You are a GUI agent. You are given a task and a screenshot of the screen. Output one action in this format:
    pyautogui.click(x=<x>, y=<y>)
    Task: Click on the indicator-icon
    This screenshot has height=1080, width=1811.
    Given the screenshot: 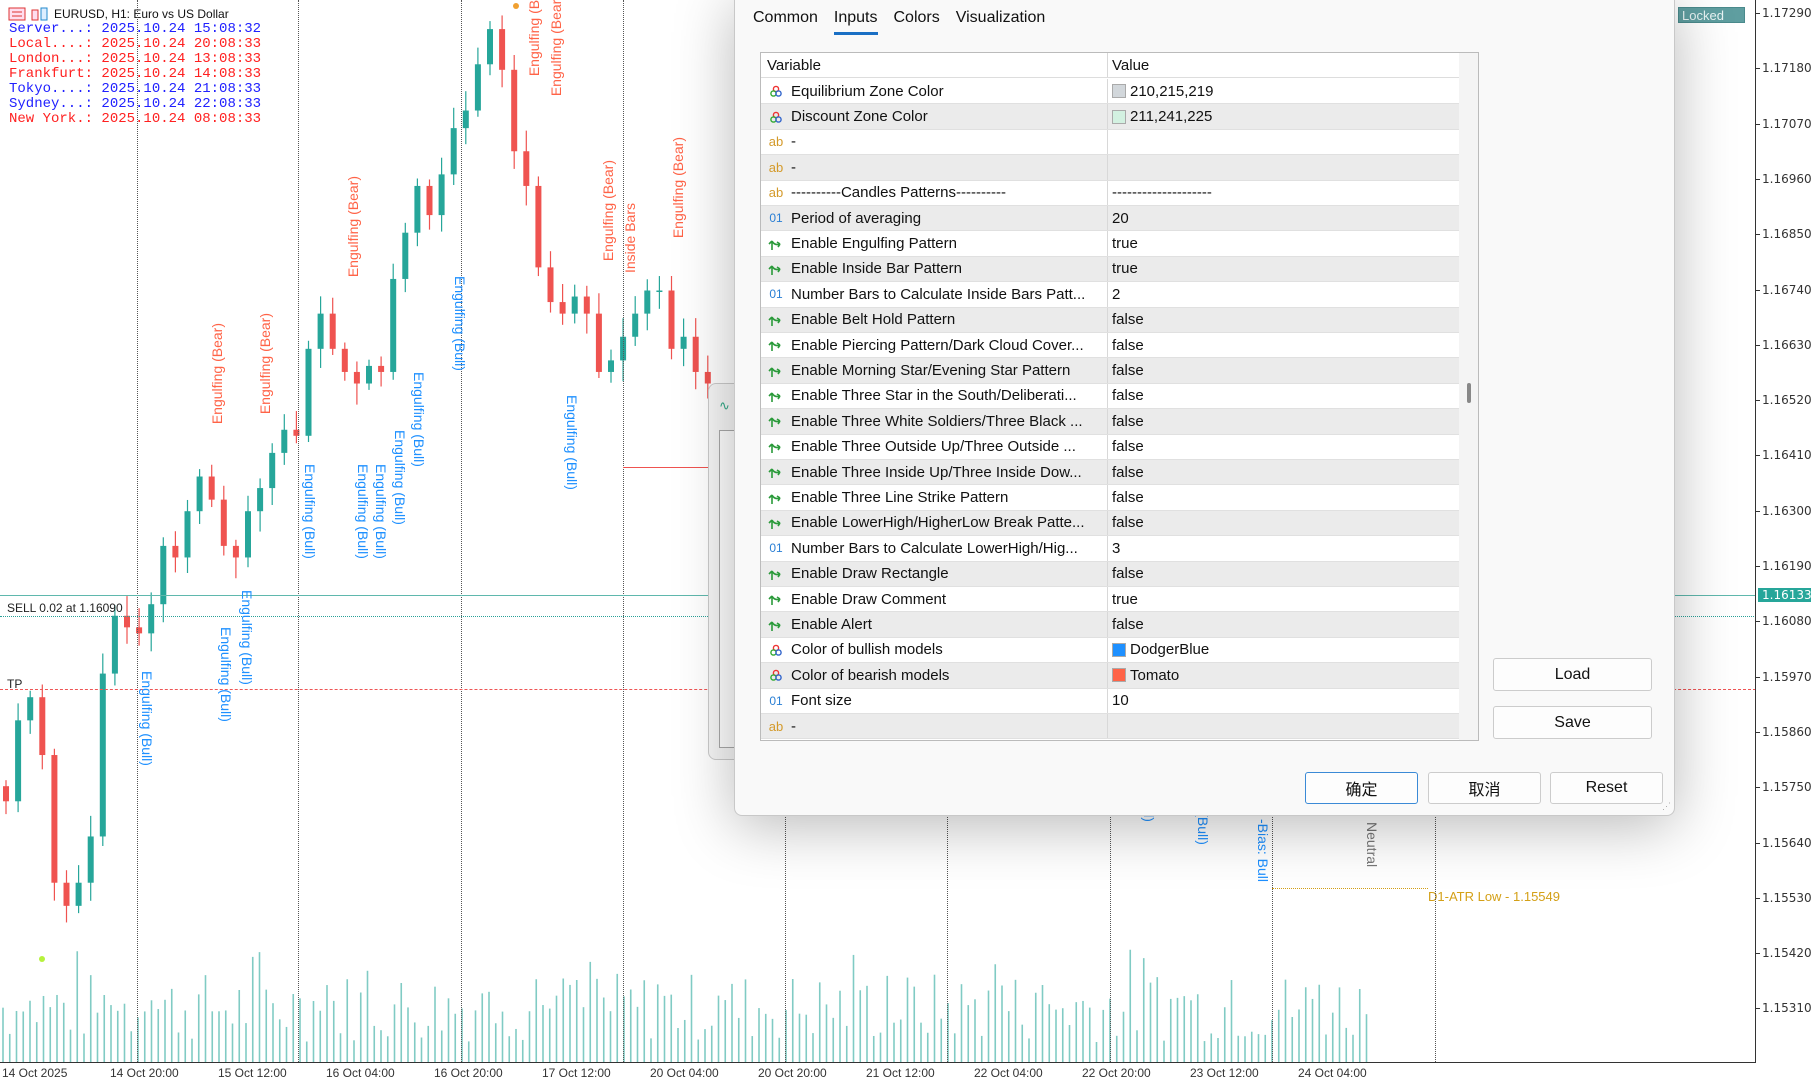 What is the action you would take?
    pyautogui.click(x=40, y=14)
    